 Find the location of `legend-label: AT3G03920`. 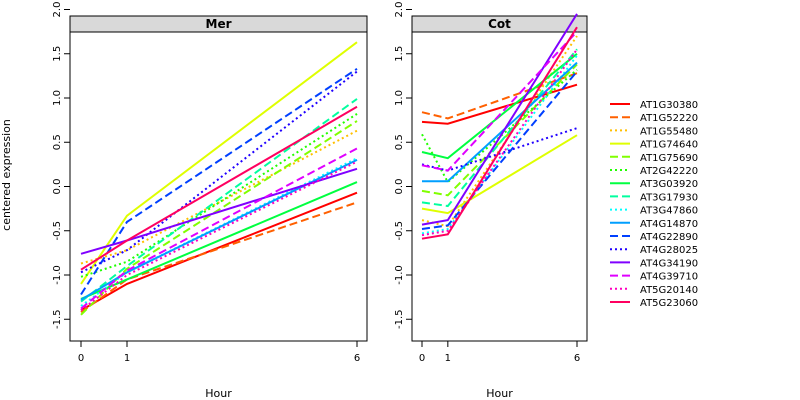

legend-label: AT3G03920 is located at coordinates (669, 184).